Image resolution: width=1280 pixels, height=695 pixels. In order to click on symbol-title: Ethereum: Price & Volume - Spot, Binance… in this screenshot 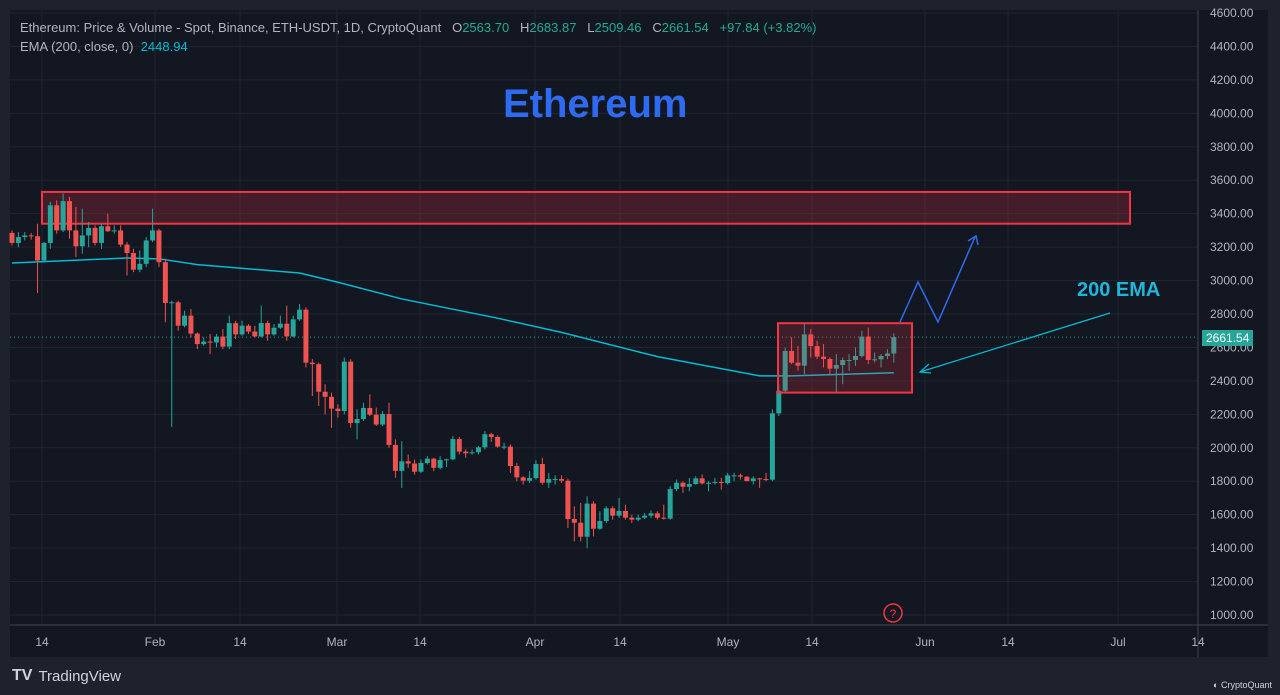, I will do `click(231, 27)`.